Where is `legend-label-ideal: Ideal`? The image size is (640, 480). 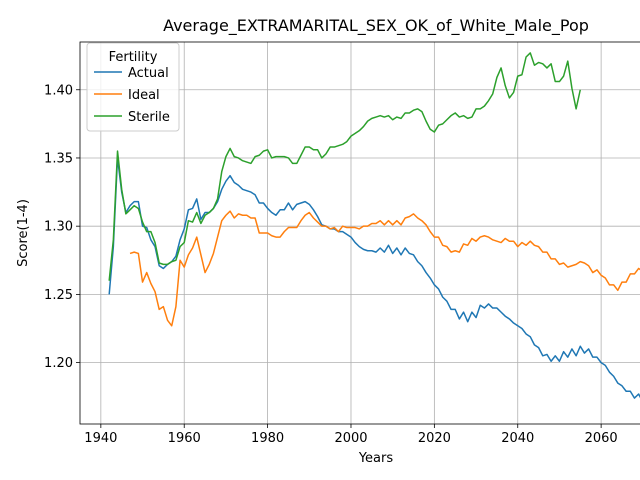
legend-label-ideal: Ideal is located at coordinates (144, 95).